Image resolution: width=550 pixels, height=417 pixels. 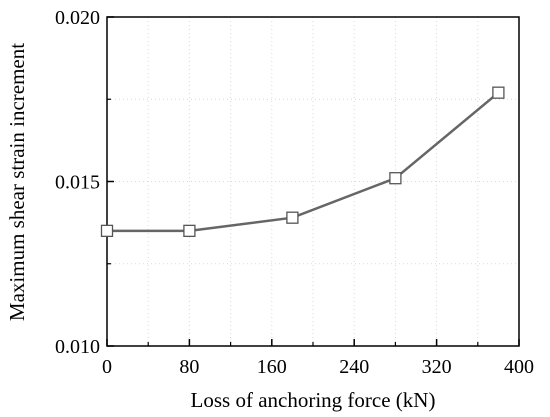 What do you see at coordinates (313, 400) in the screenshot?
I see `x-axis-label: Loss of anchoring force (kN)` at bounding box center [313, 400].